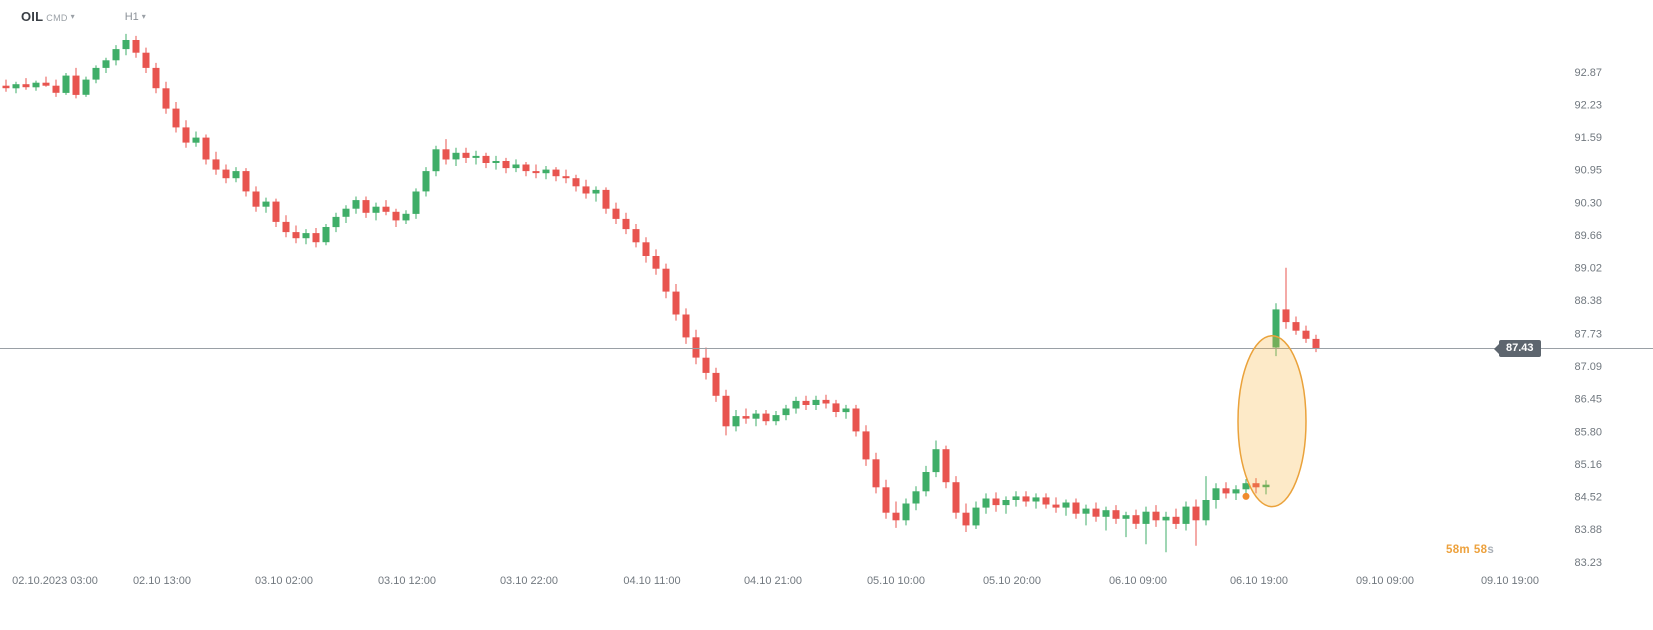 The height and width of the screenshot is (630, 1653). What do you see at coordinates (1272, 421) in the screenshot?
I see `gap-highlight-ellipse` at bounding box center [1272, 421].